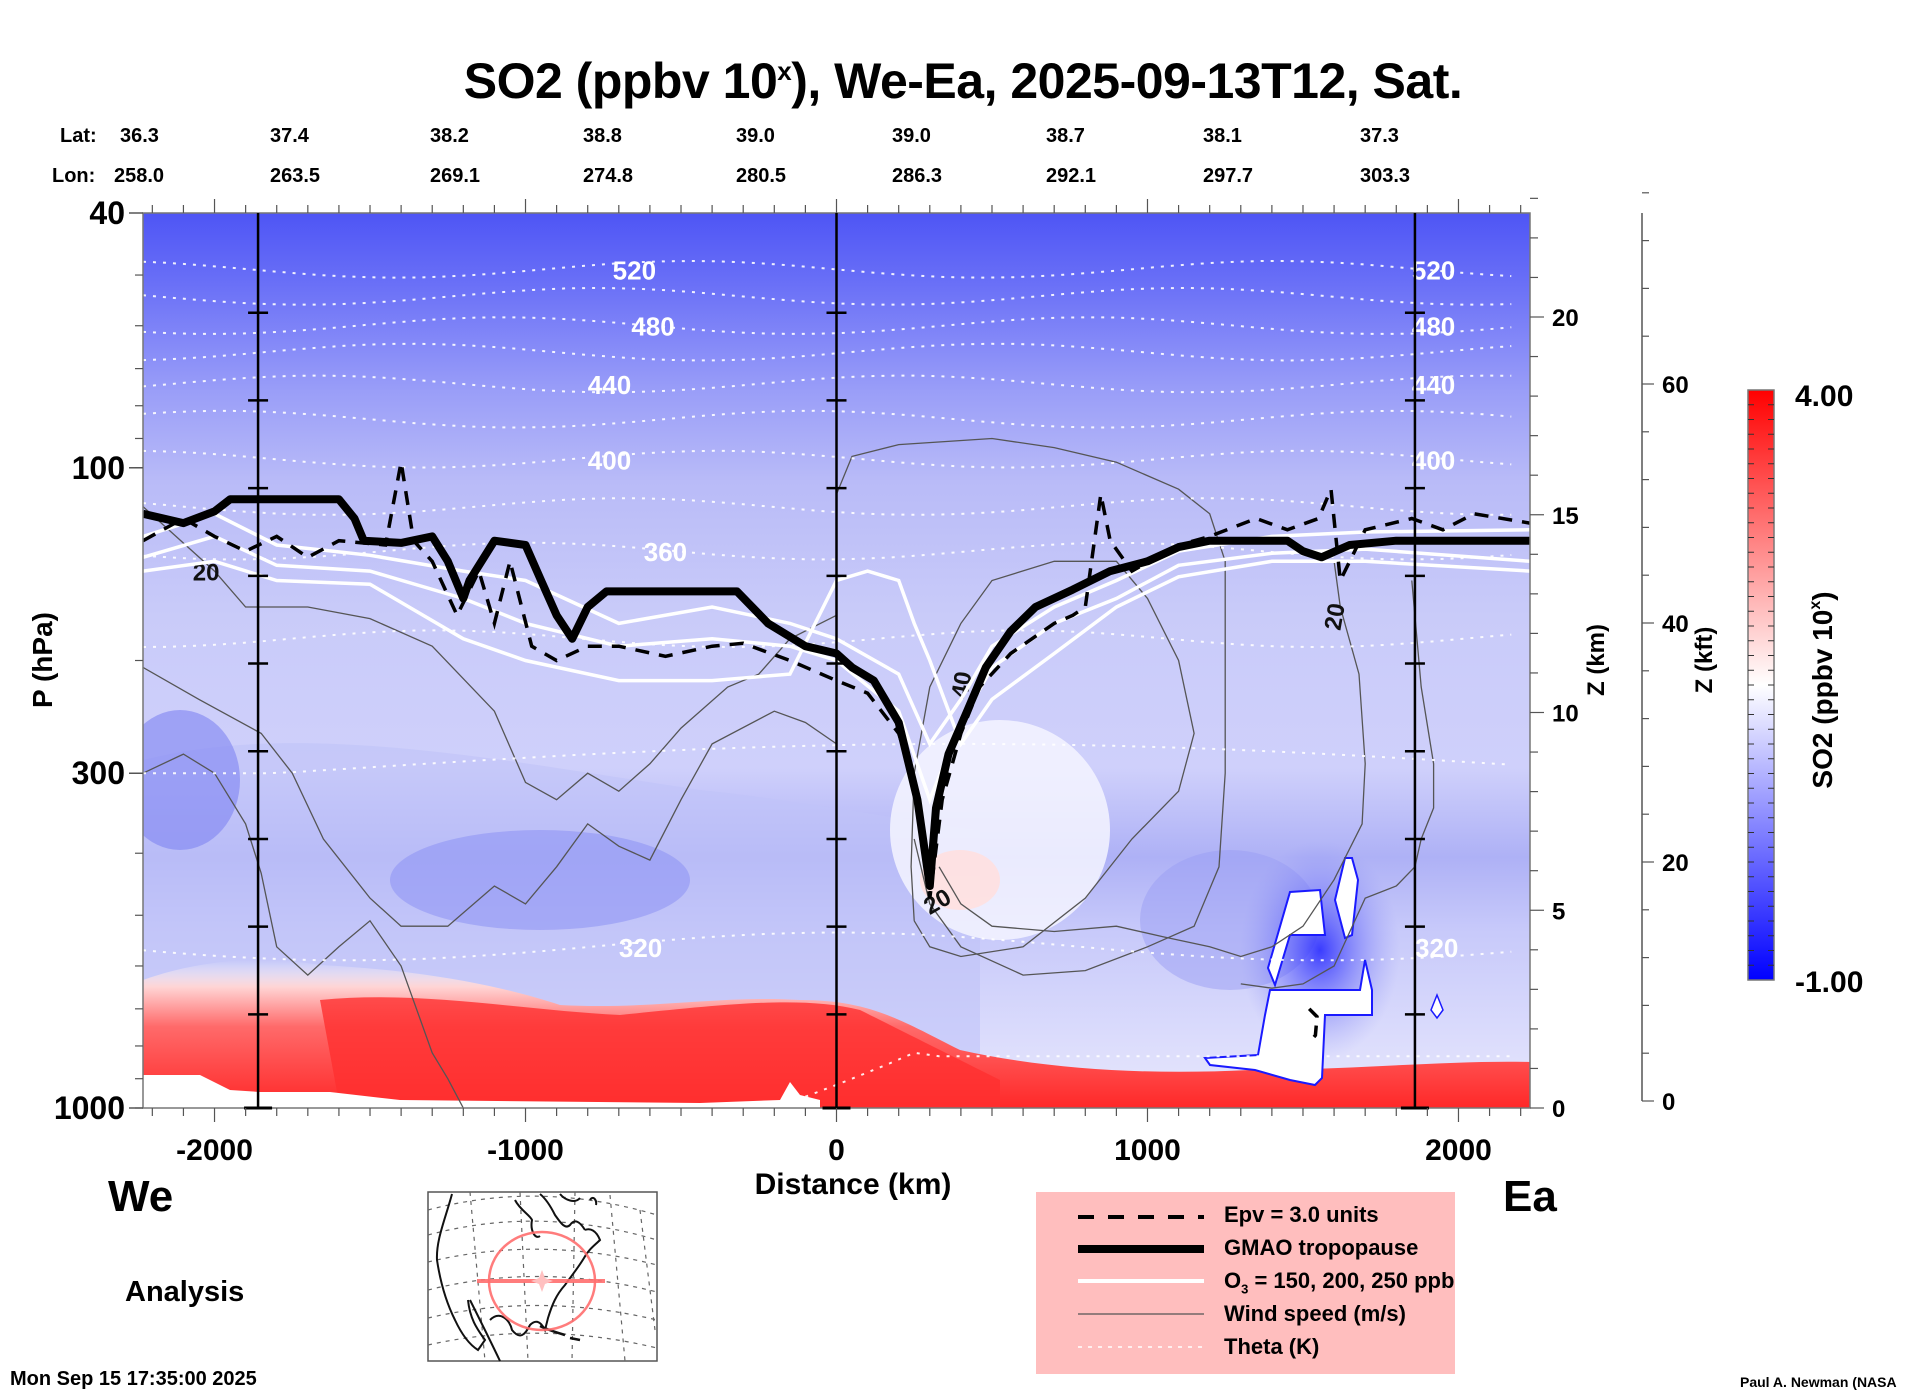 The width and height of the screenshot is (1926, 1394). Describe the element at coordinates (1245, 1349) in the screenshot. I see `legend-item-theta: Theta (K)` at that location.